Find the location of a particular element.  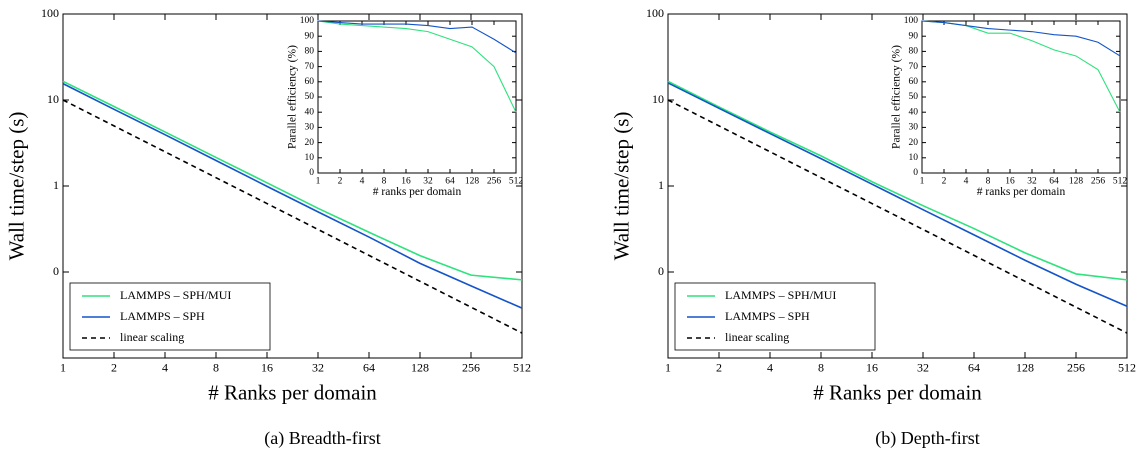

caption: (b) Depth-first is located at coordinates (927, 438).